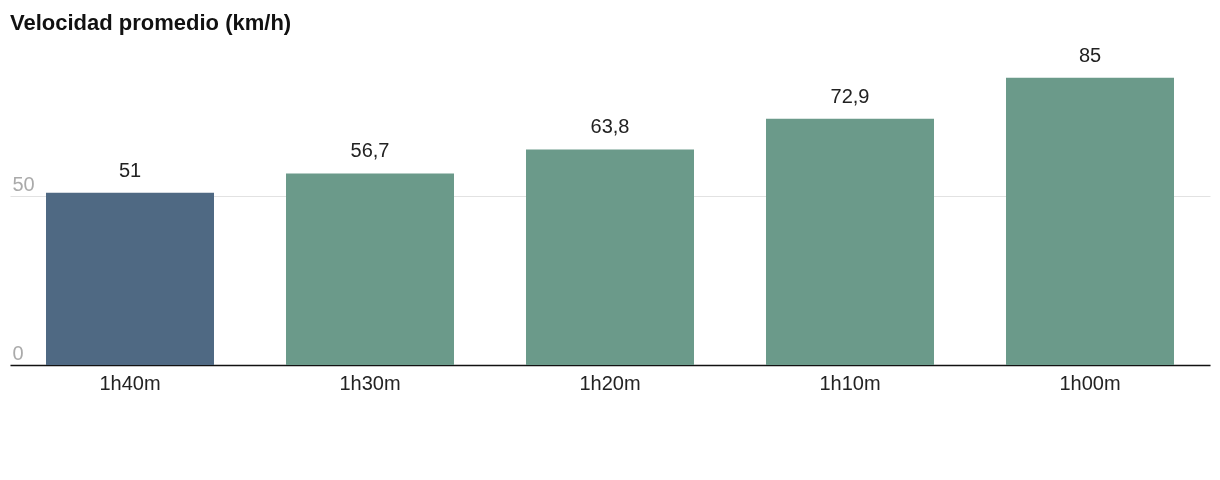  Describe the element at coordinates (1090, 54) in the screenshot. I see `data-label: 85` at that location.